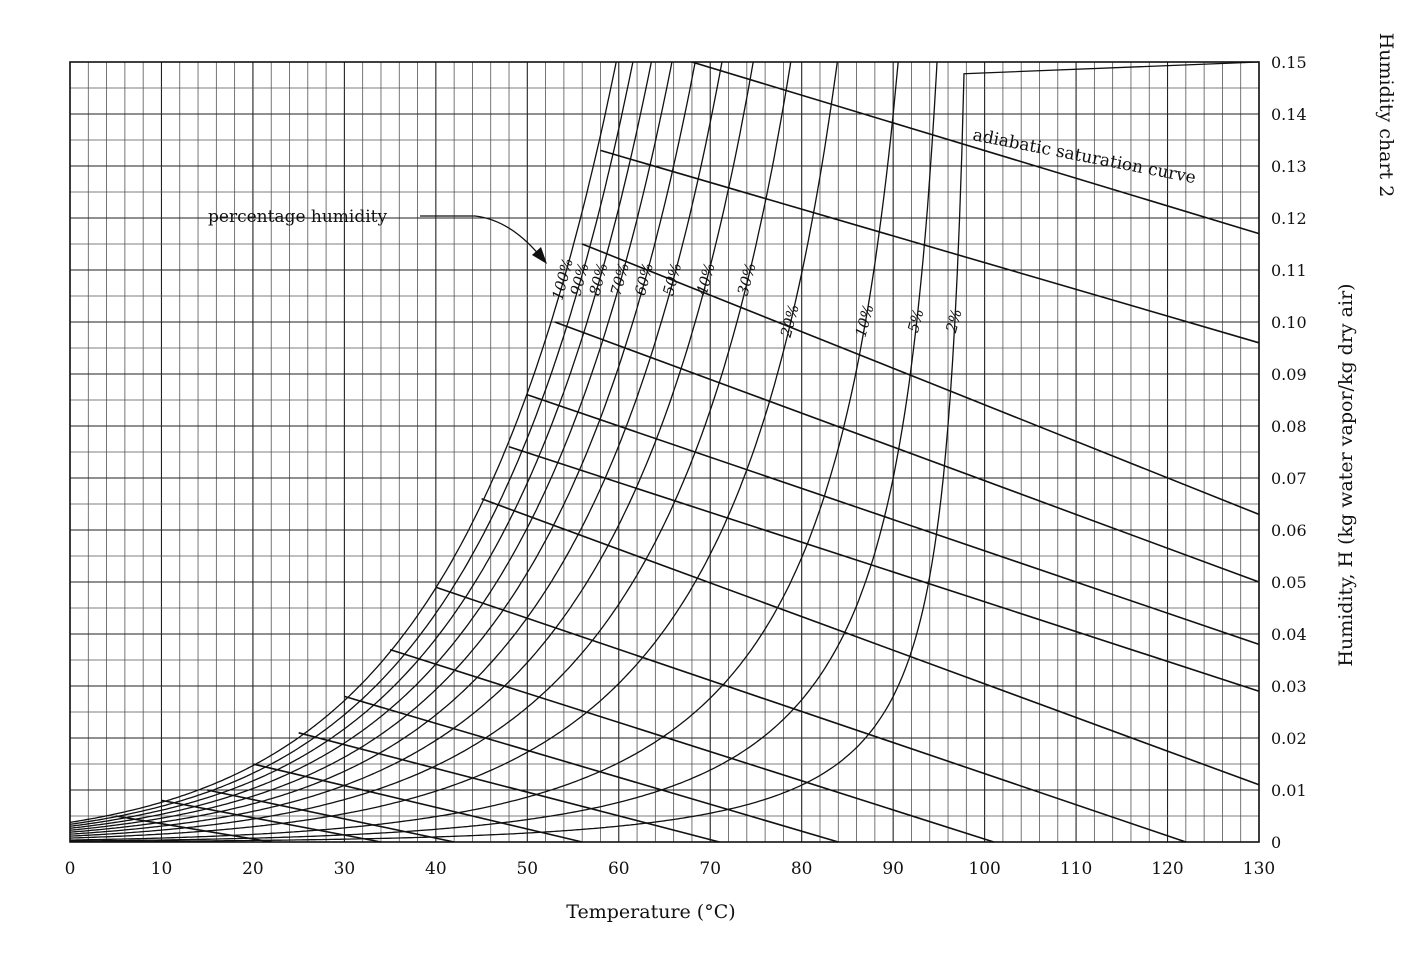 Image resolution: width=1414 pixels, height=972 pixels. I want to click on percentage-humidity-arrow, so click(480, 236).